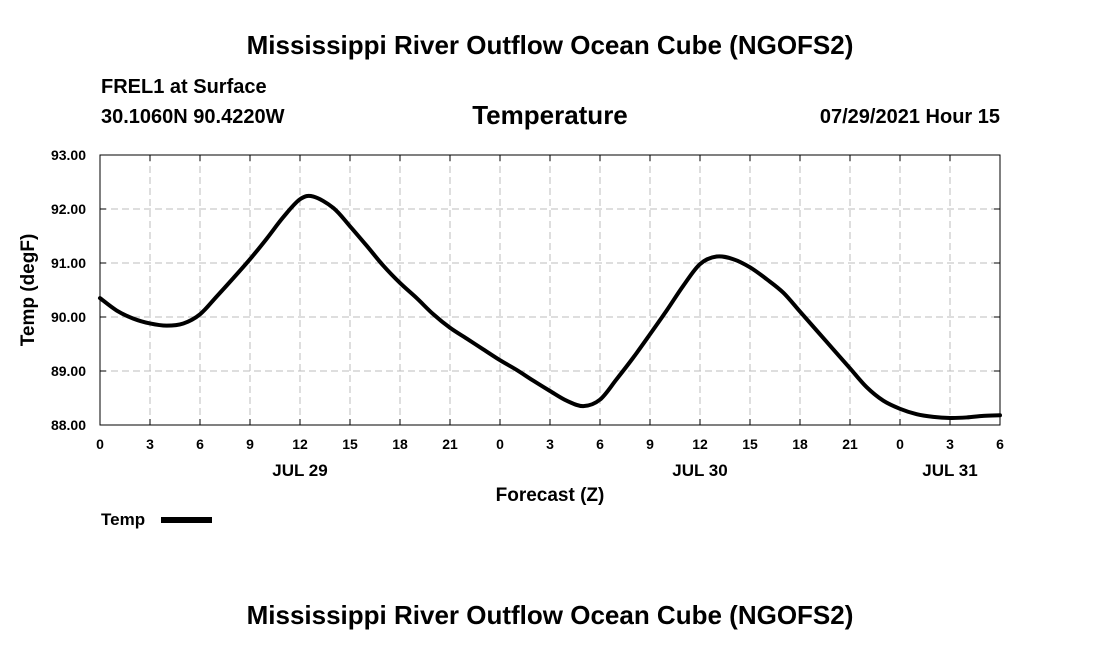 The image size is (1100, 650). What do you see at coordinates (184, 87) in the screenshot?
I see `station-label: FREL1 at Surface` at bounding box center [184, 87].